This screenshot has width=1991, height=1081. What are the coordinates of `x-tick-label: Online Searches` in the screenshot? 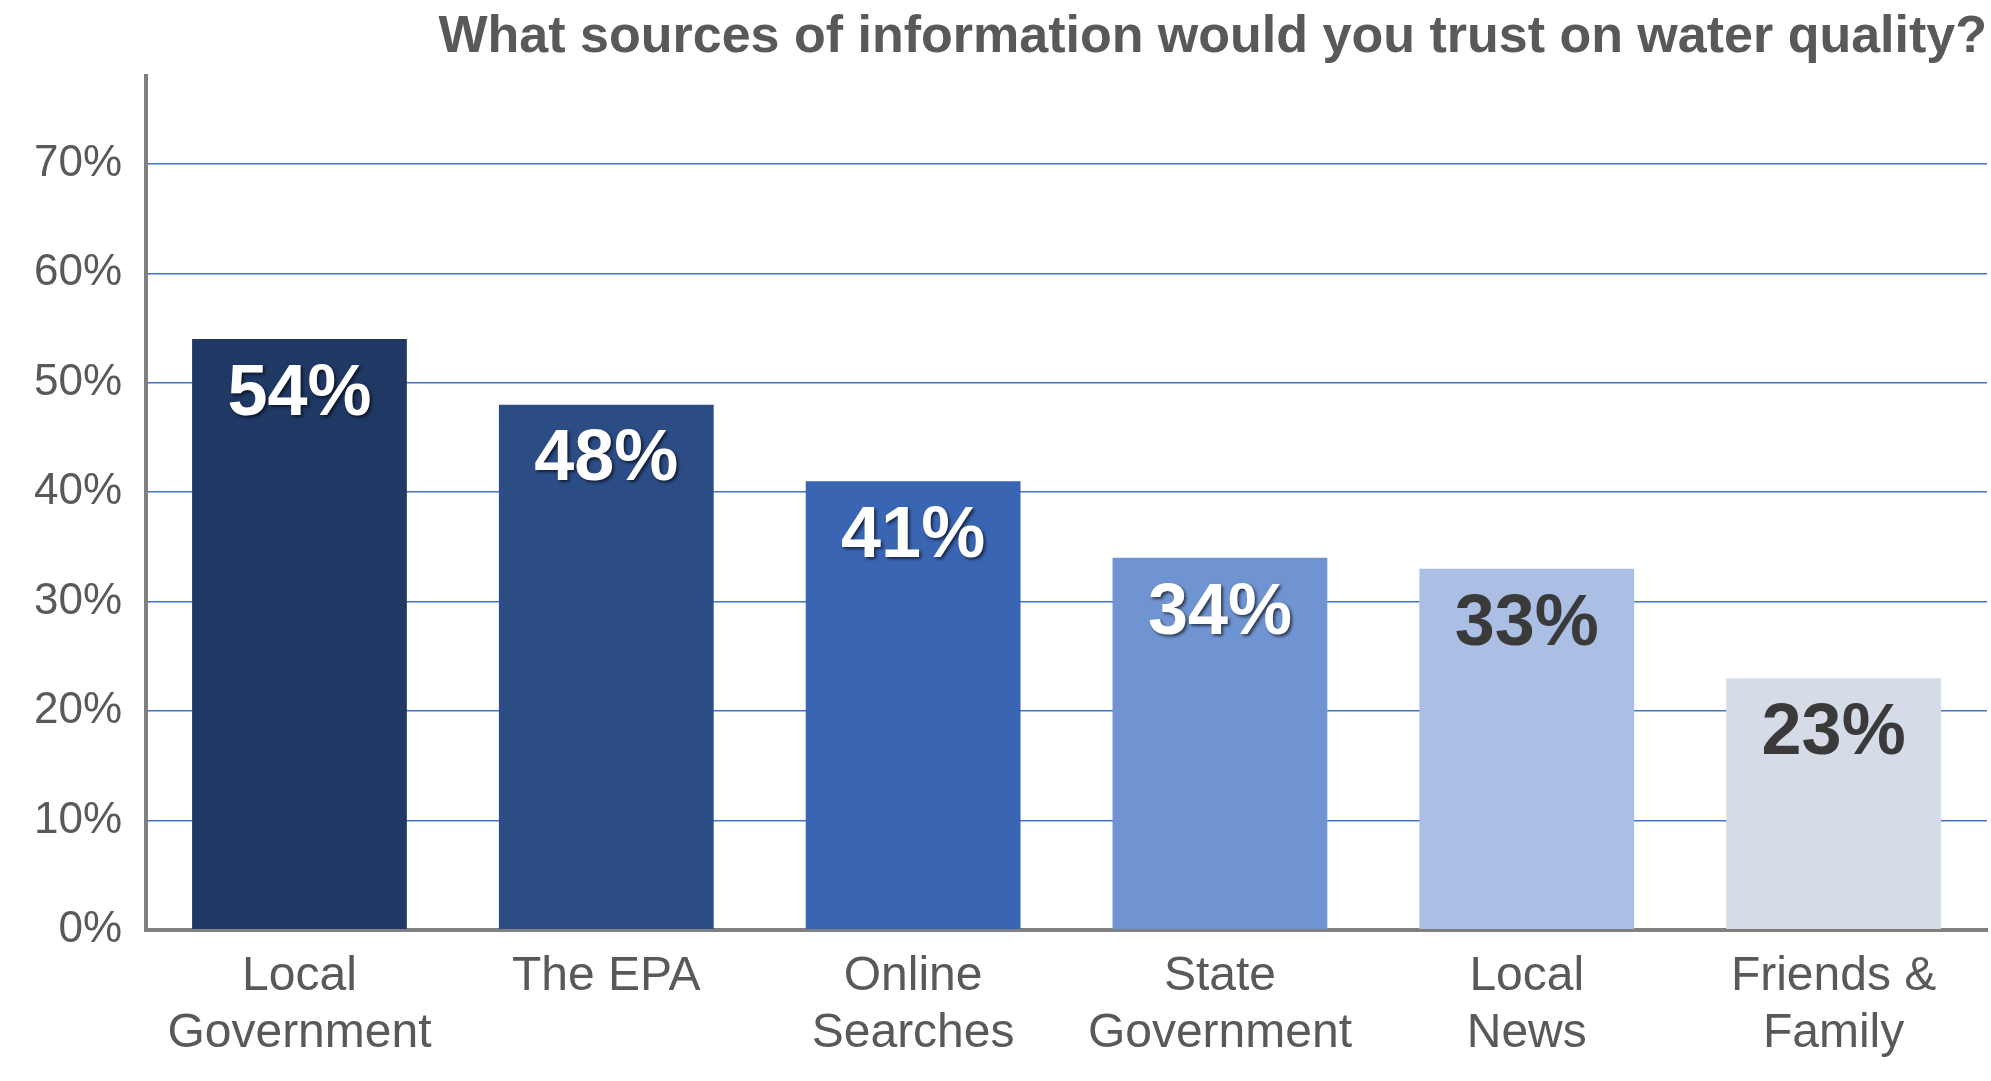 It's located at (913, 1002).